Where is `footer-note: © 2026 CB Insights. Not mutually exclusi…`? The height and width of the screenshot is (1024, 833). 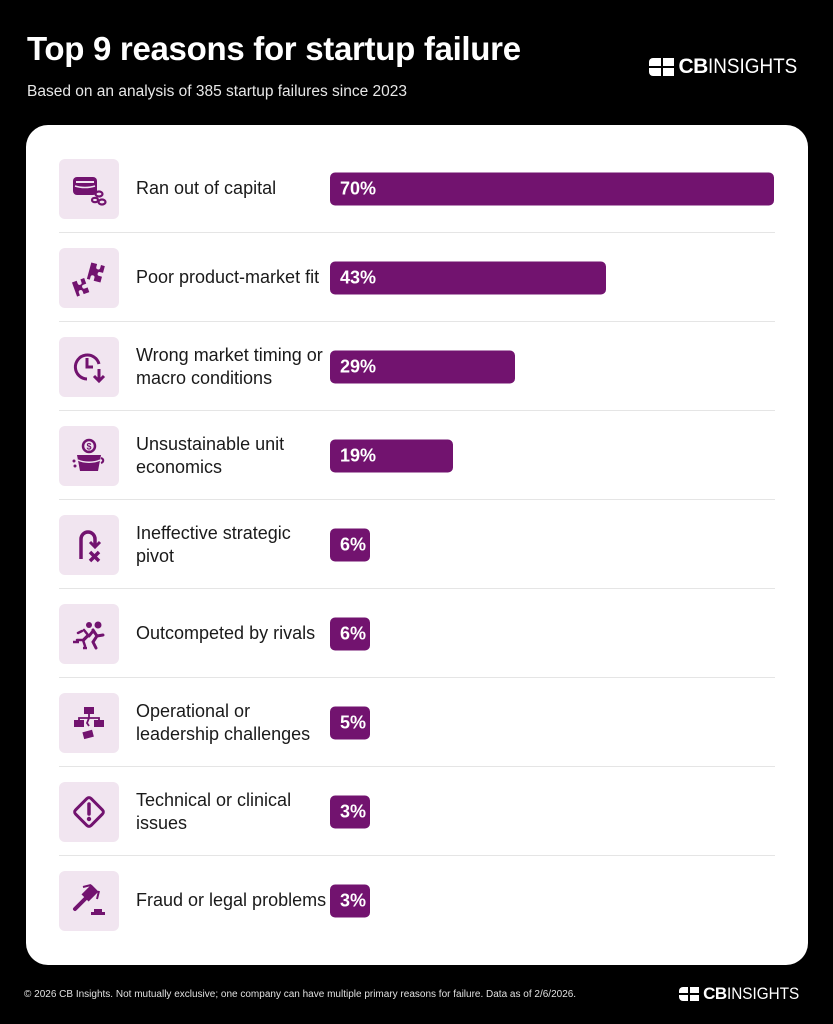 footer-note: © 2026 CB Insights. Not mutually exclusi… is located at coordinates (300, 994).